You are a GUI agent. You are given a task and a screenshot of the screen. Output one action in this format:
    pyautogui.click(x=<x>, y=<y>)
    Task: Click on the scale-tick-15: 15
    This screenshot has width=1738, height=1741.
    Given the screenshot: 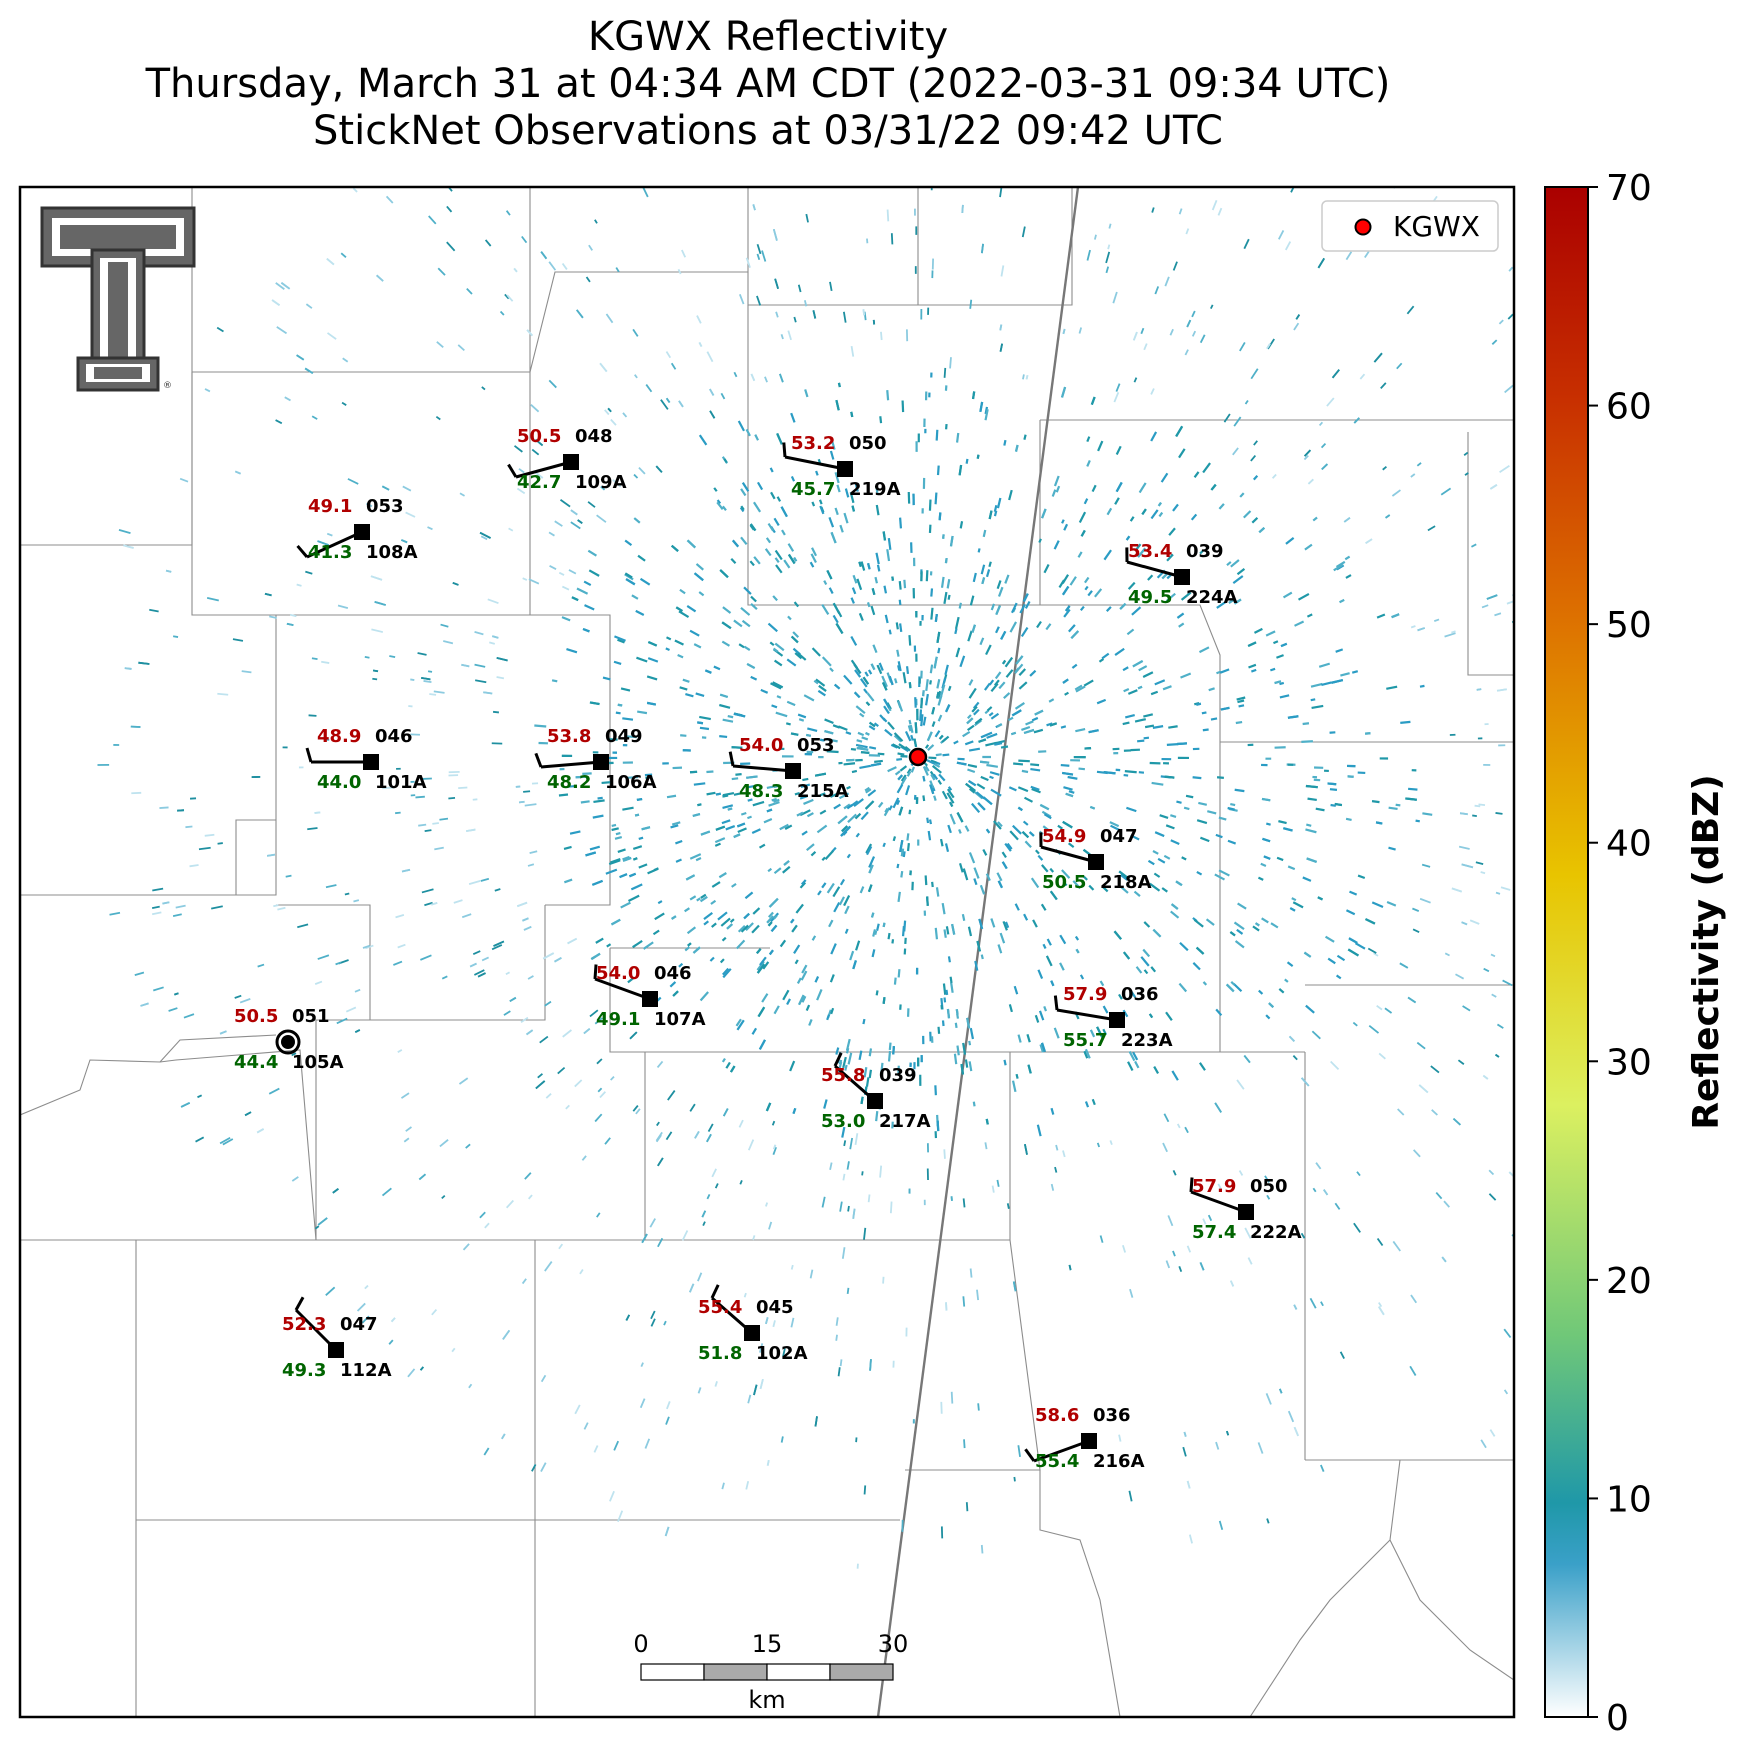 What is the action you would take?
    pyautogui.click(x=767, y=1644)
    